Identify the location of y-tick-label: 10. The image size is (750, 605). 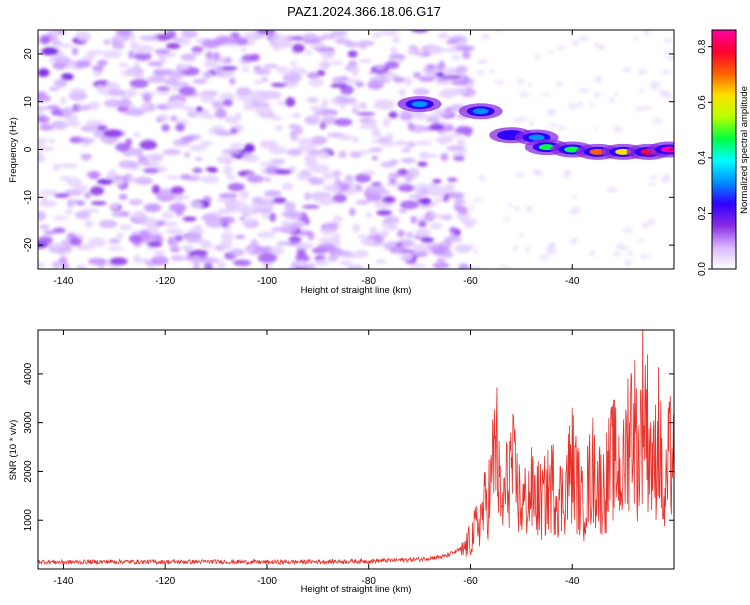
(28, 102).